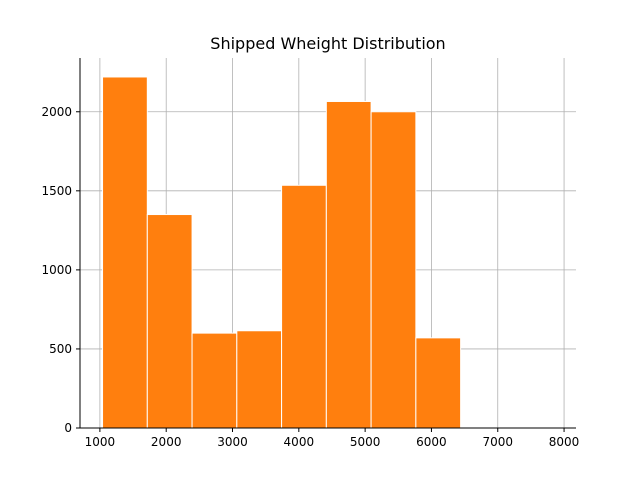 Image resolution: width=640 pixels, height=484 pixels. What do you see at coordinates (68, 428) in the screenshot?
I see `y-tick-label: 0` at bounding box center [68, 428].